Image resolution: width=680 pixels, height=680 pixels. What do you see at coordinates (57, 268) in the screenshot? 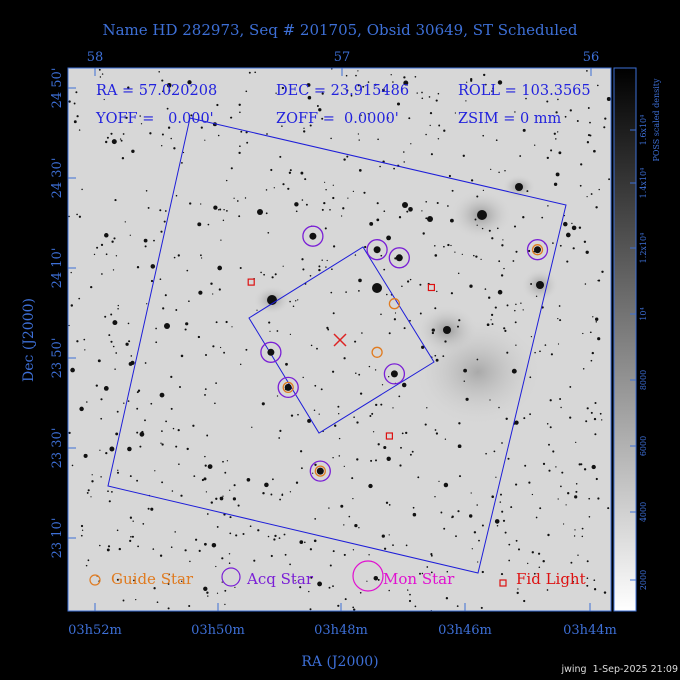
I see `y-tick-label: 24 10'` at bounding box center [57, 268].